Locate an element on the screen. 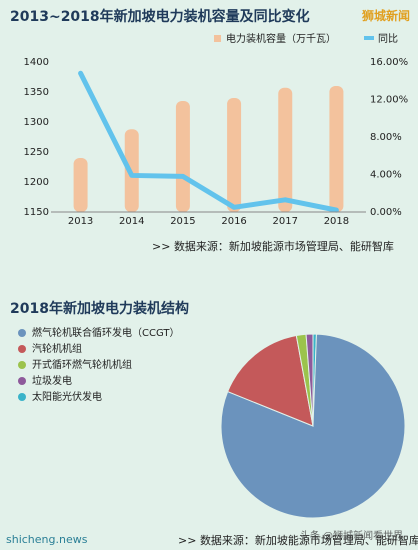 This screenshot has height=550, width=418. y2-tick-label: 12.00% is located at coordinates (389, 100).